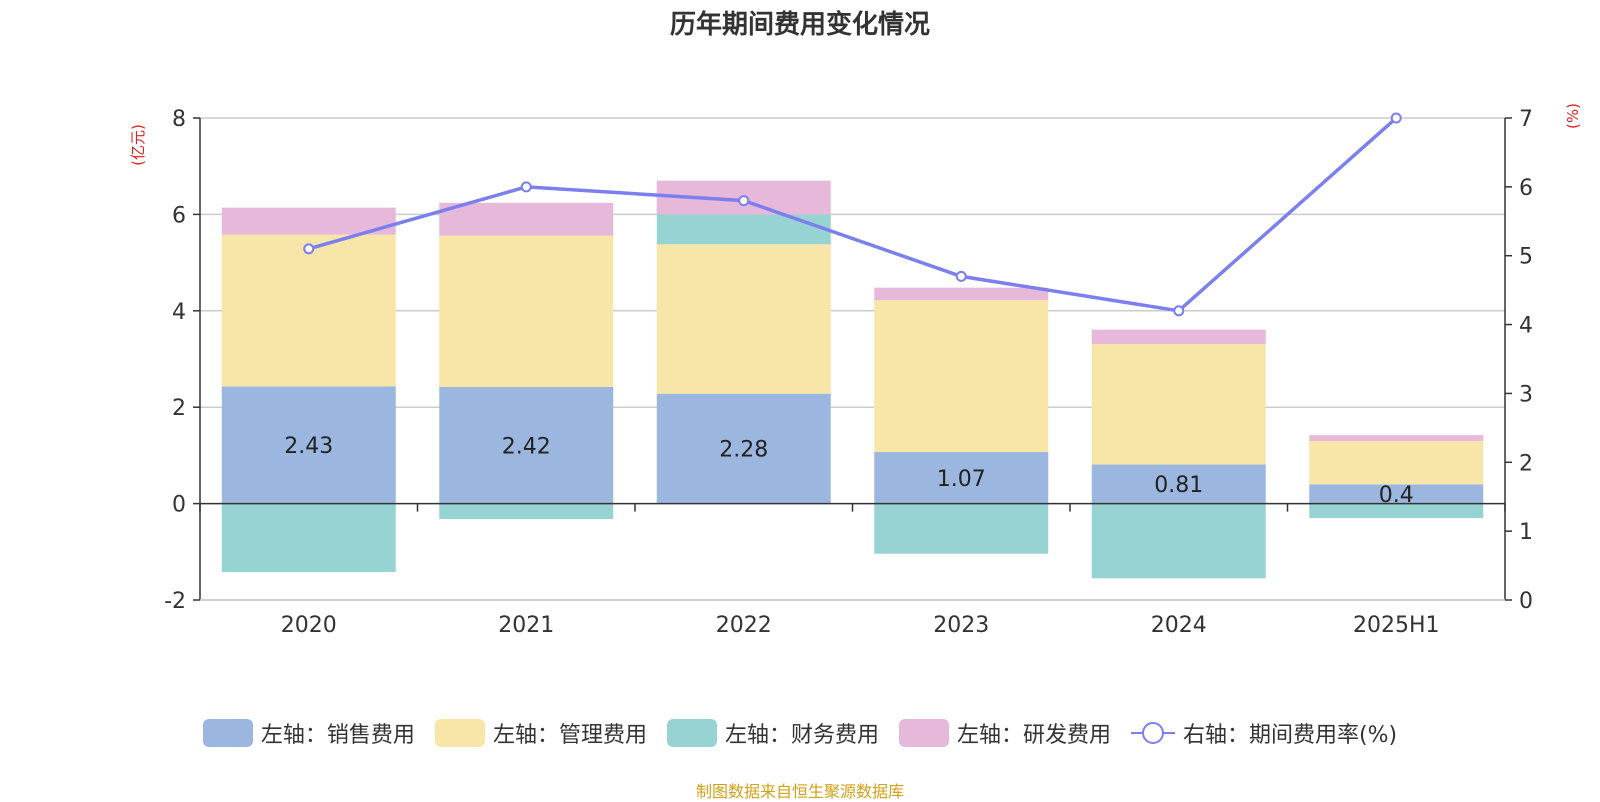 The width and height of the screenshot is (1600, 802). Describe the element at coordinates (309, 625) in the screenshot. I see `x-axis-tick-label: 2020` at that location.